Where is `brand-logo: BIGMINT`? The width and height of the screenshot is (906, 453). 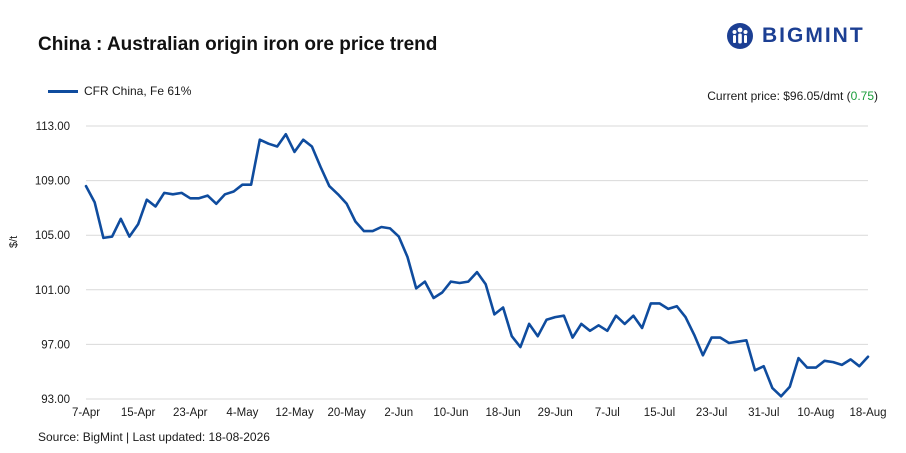 brand-logo: BIGMINT is located at coordinates (795, 36).